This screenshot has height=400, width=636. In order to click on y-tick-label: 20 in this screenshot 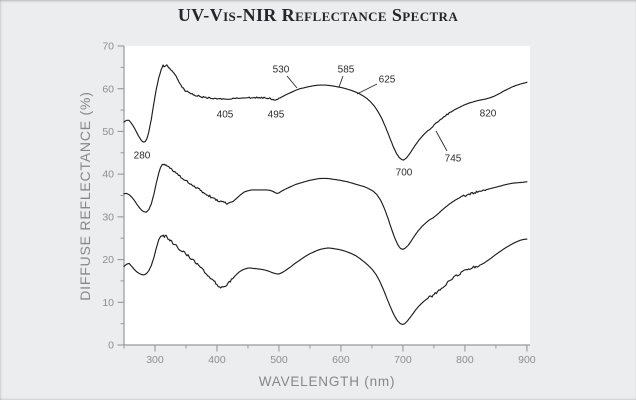, I will do `click(108, 260)`.